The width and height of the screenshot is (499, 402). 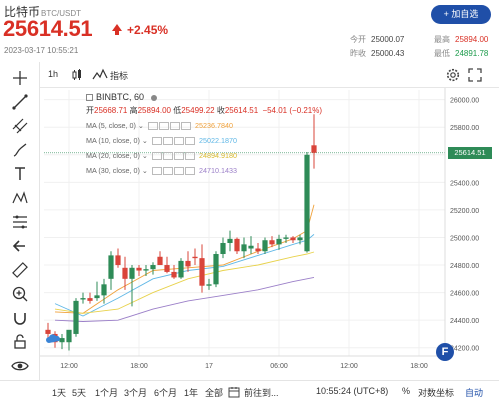 What do you see at coordinates (79, 393) in the screenshot?
I see `range-5d: 5天` at bounding box center [79, 393].